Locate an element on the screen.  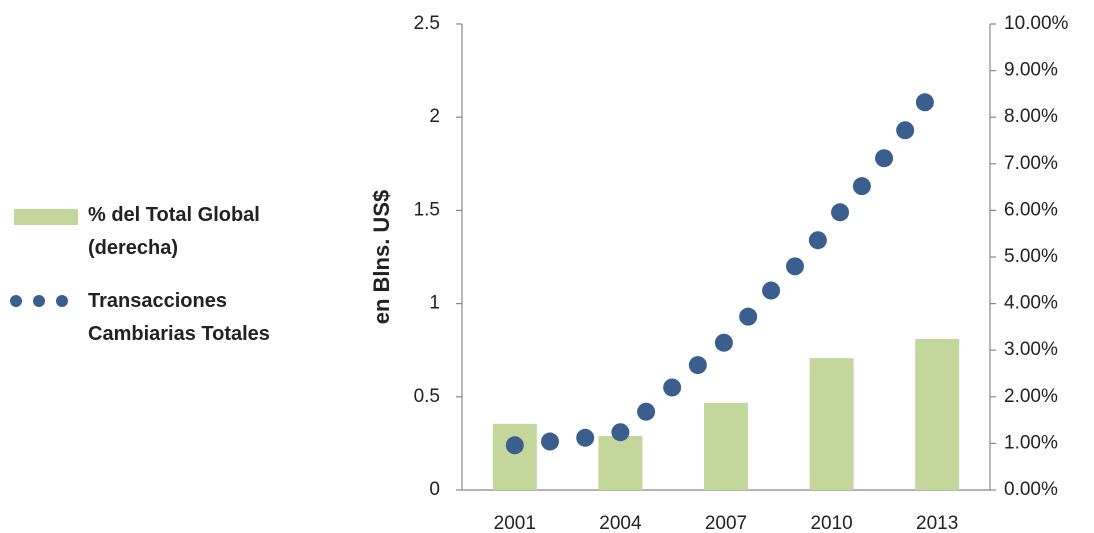
y2-tick-label: 8.00% is located at coordinates (1031, 116).